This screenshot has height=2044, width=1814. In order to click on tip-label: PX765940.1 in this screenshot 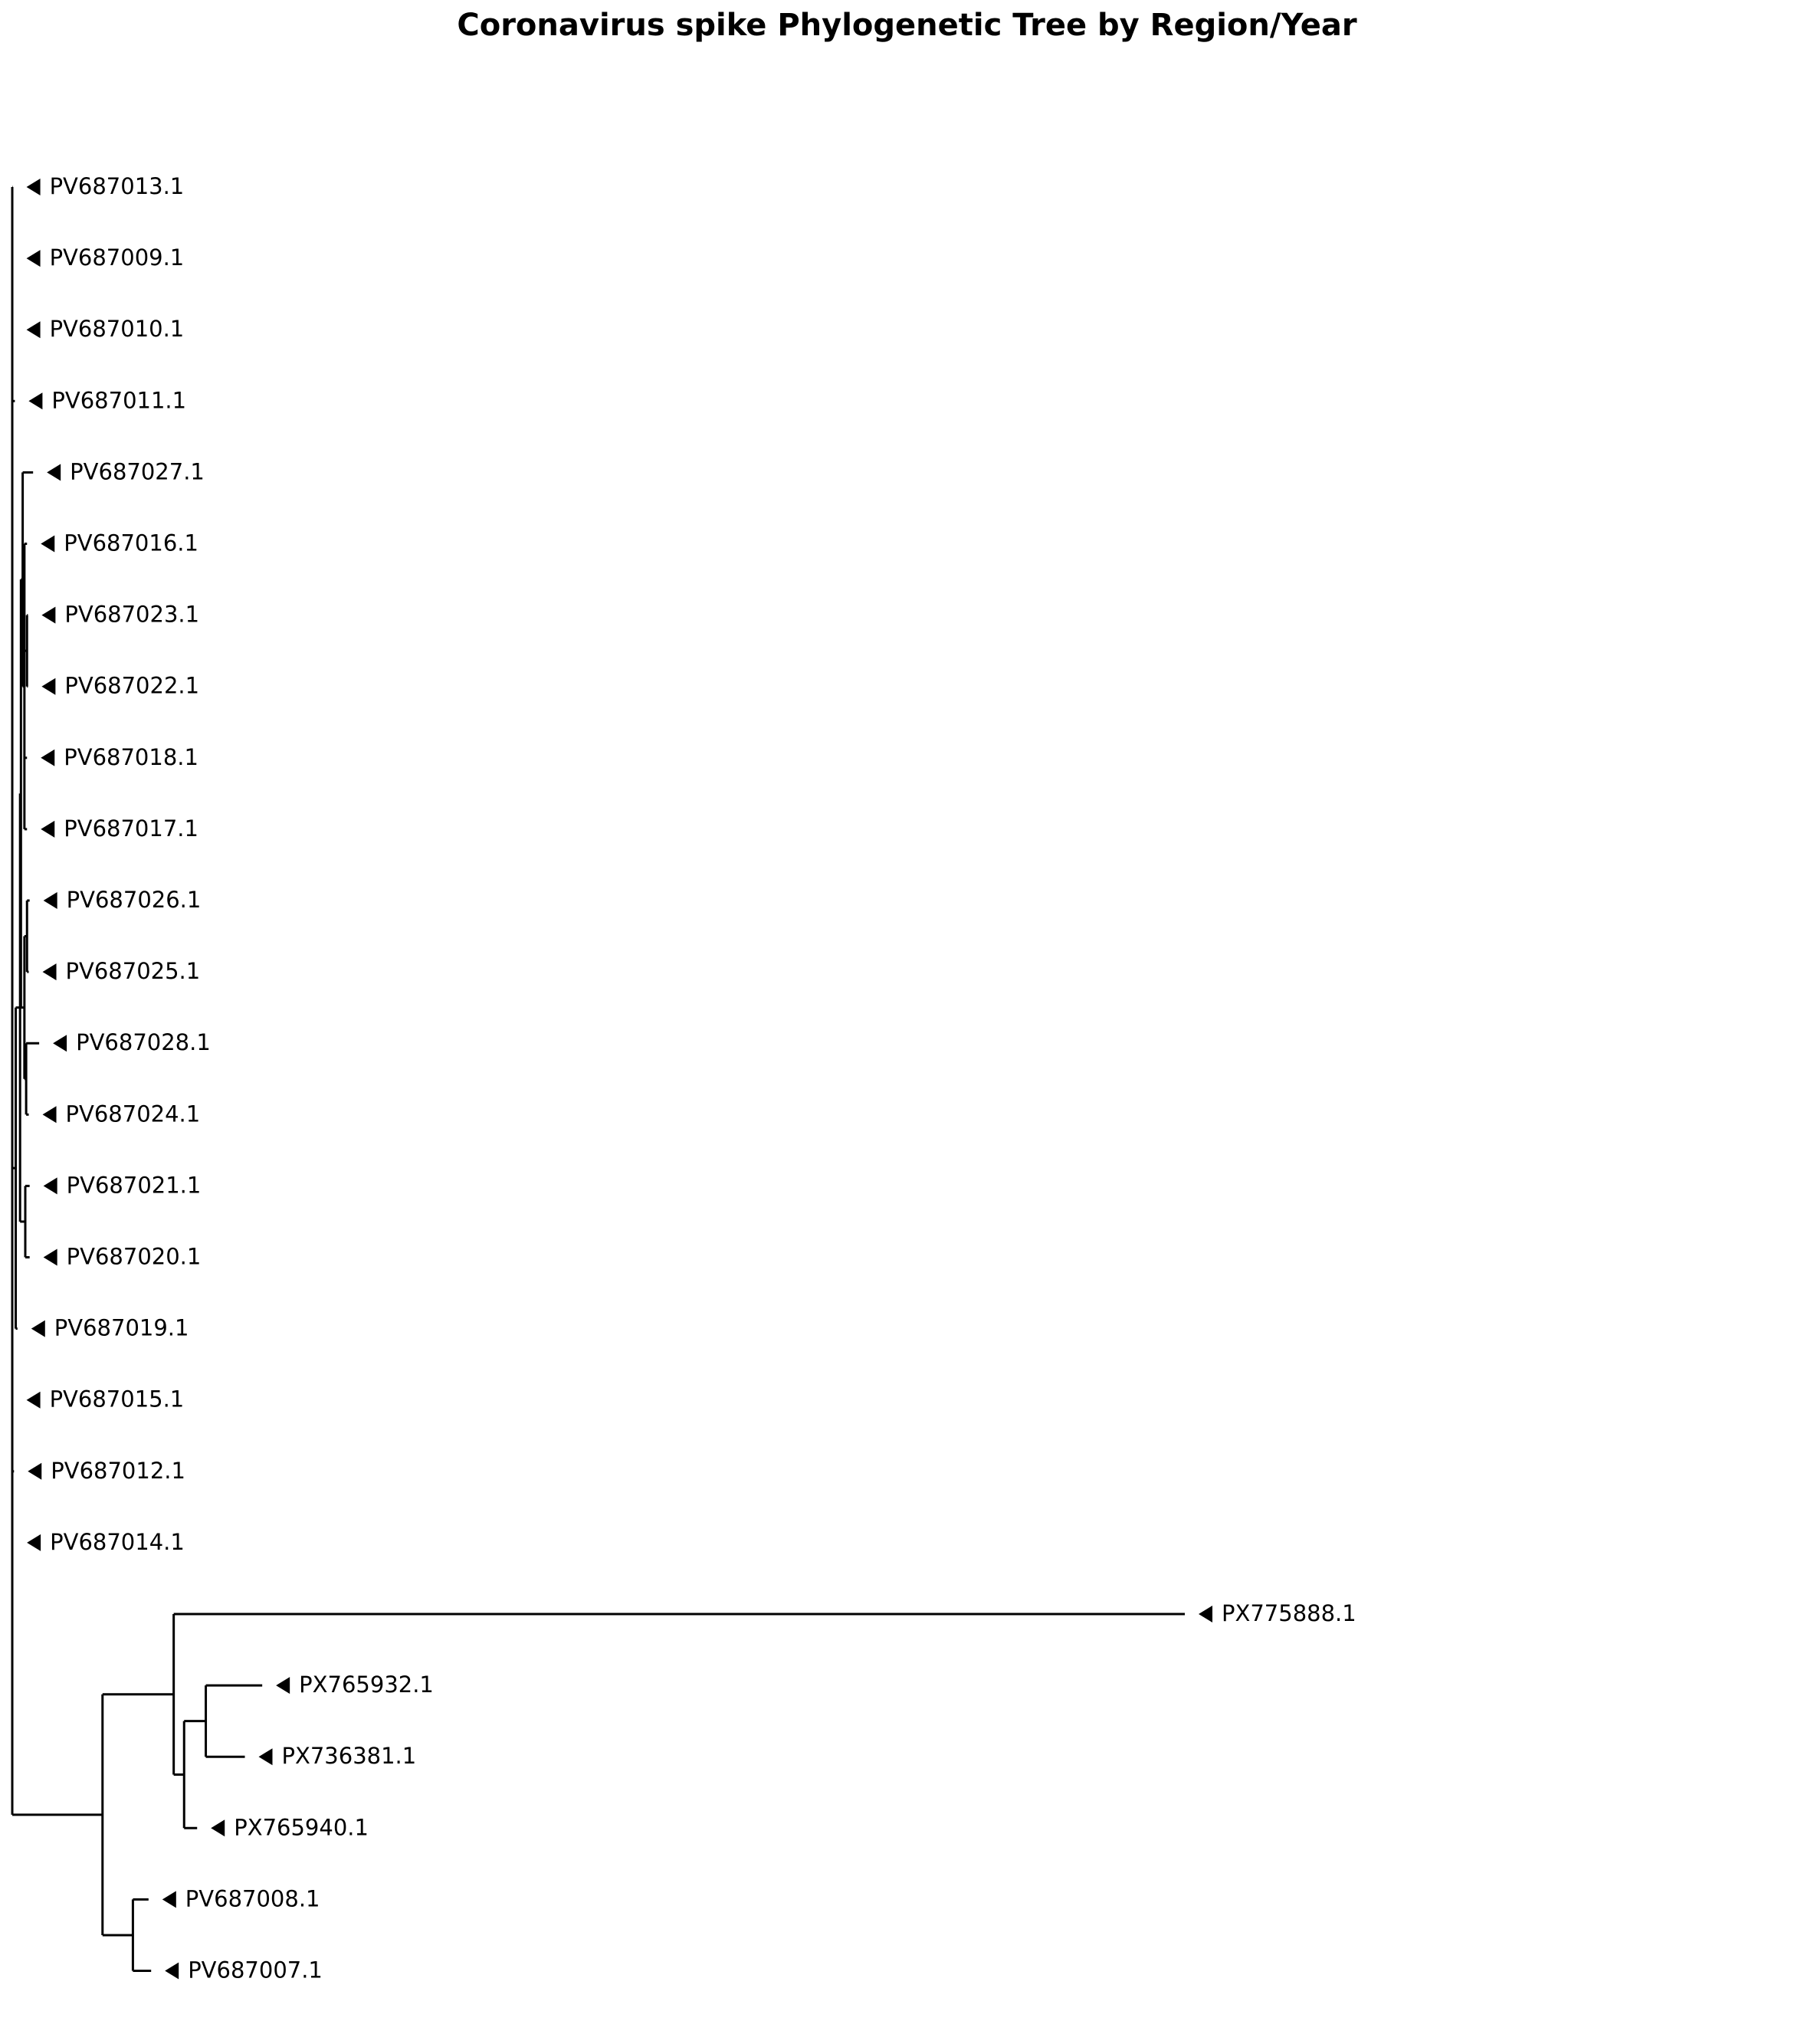, I will do `click(301, 1827)`.